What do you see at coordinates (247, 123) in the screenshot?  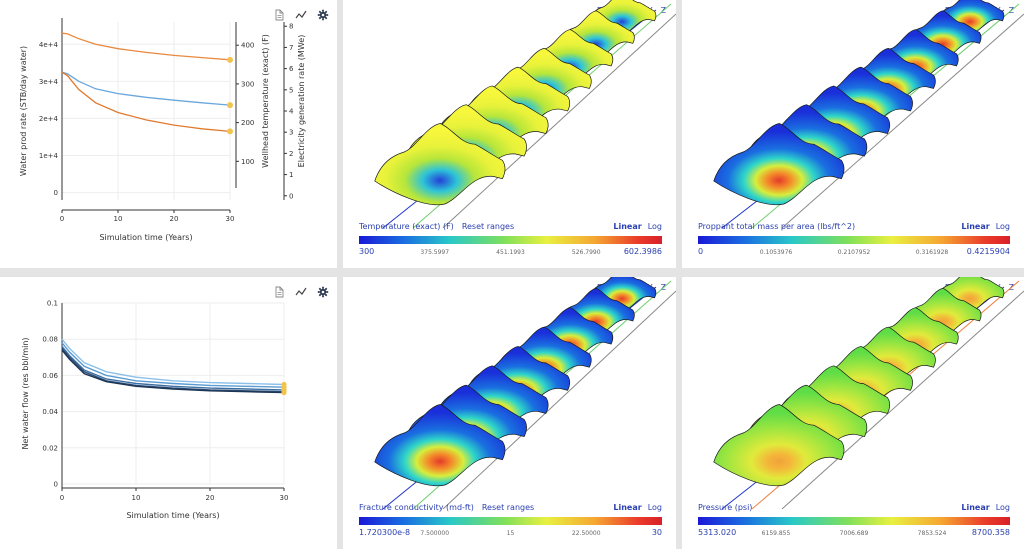 I see `y2-tick-label: 200` at bounding box center [247, 123].